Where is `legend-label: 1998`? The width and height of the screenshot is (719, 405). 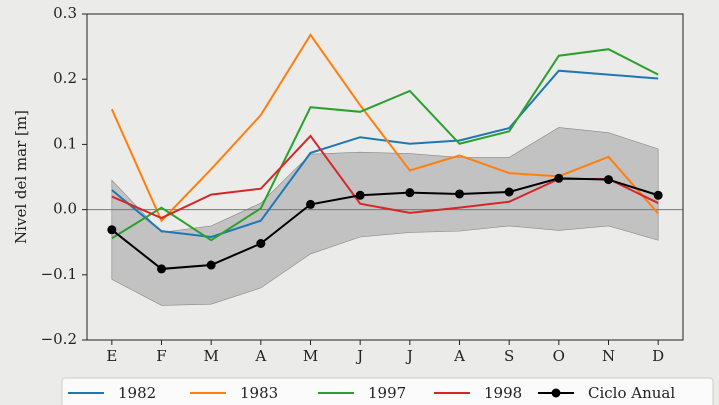 legend-label: 1998 is located at coordinates (503, 393).